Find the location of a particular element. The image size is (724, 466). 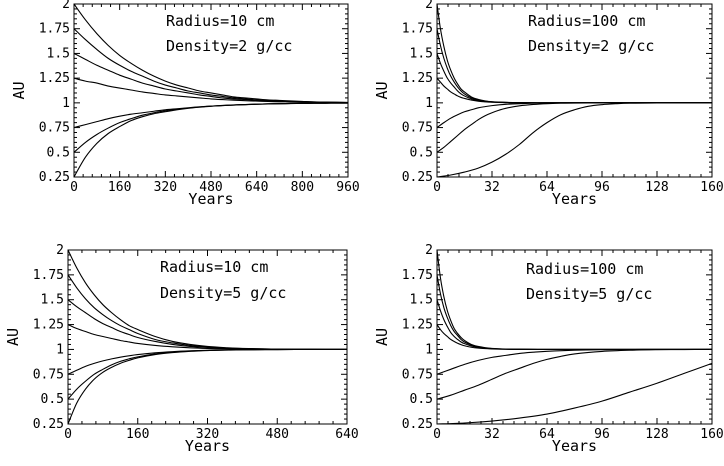

x-tick-label: 800 is located at coordinates (302, 187).